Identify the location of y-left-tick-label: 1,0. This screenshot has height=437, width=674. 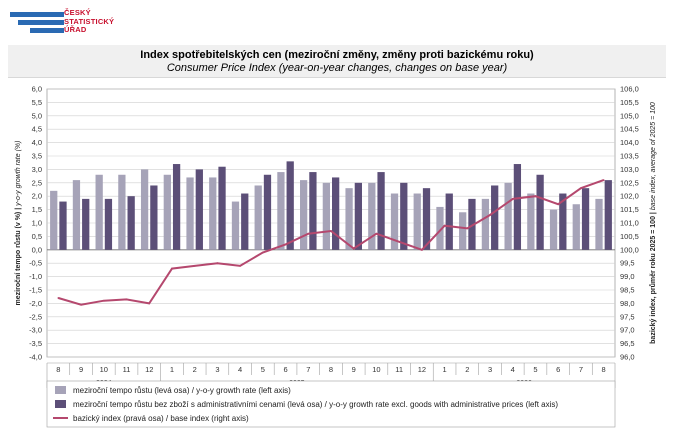
(37, 223).